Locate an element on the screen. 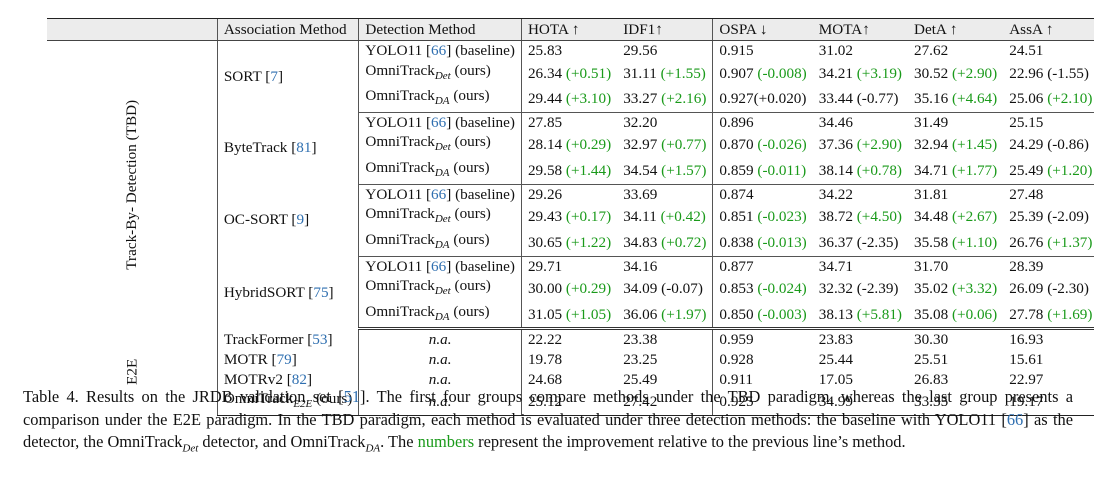  metric-cell: 33.44 (-0.77) is located at coordinates (860, 99).